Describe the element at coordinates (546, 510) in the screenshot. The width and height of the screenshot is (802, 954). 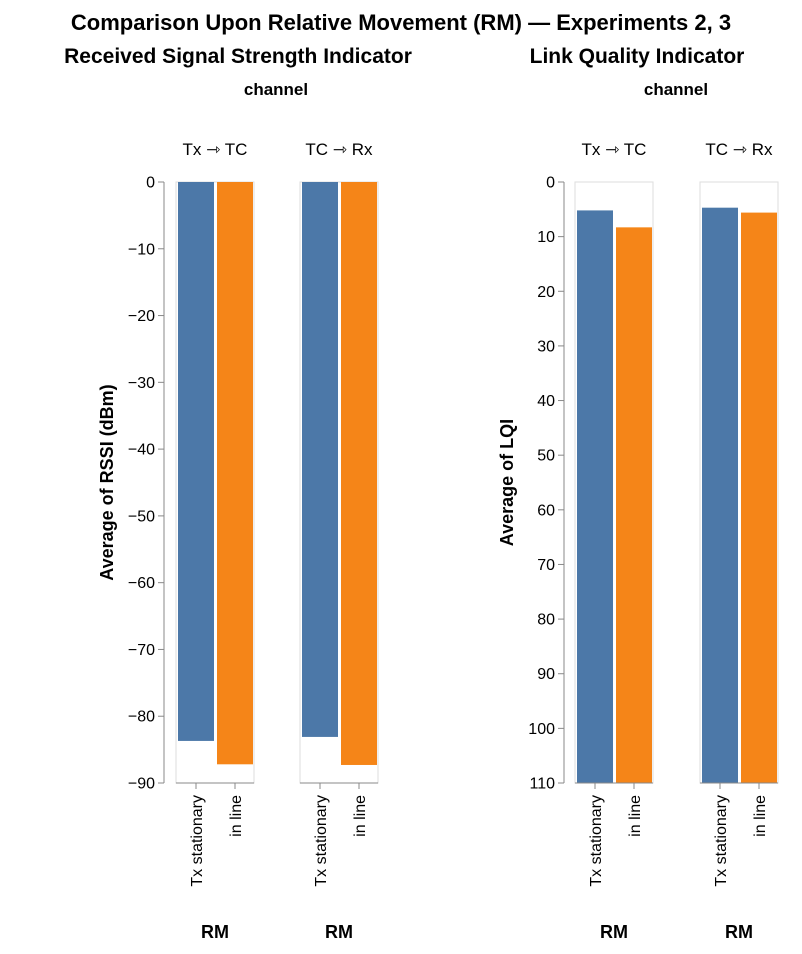
I see `y-tick-label: 60` at that location.